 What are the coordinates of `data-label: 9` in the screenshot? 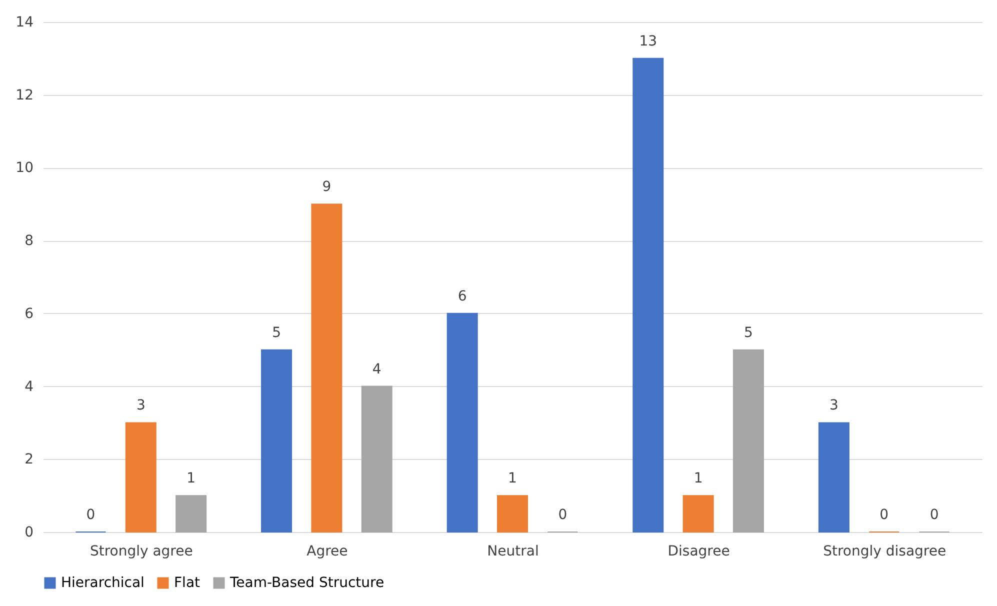 It's located at (327, 187).